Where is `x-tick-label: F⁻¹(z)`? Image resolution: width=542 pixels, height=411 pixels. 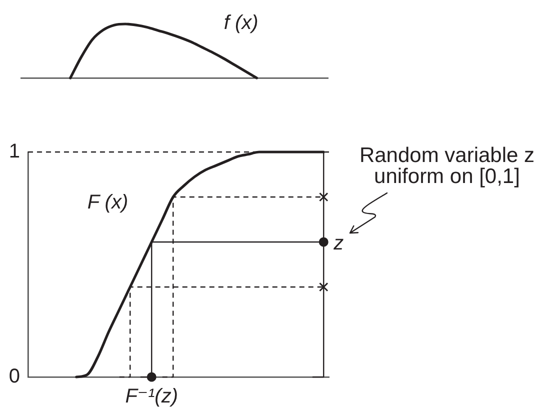 x-tick-label: F⁻¹(z) is located at coordinates (151, 397).